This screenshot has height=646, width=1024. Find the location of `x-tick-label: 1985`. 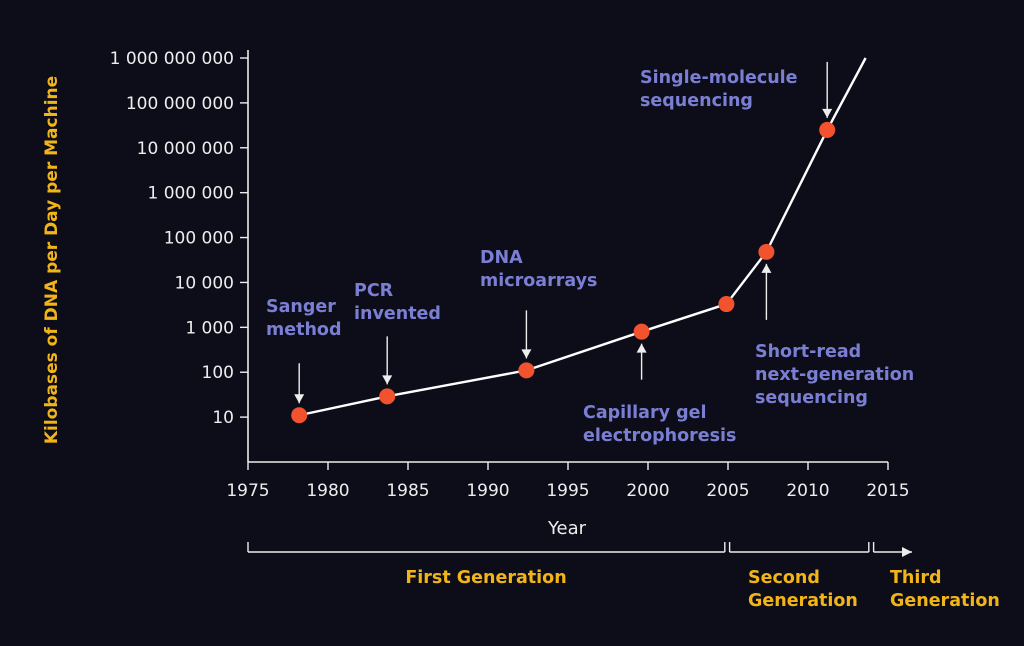

x-tick-label: 1985 is located at coordinates (407, 491).